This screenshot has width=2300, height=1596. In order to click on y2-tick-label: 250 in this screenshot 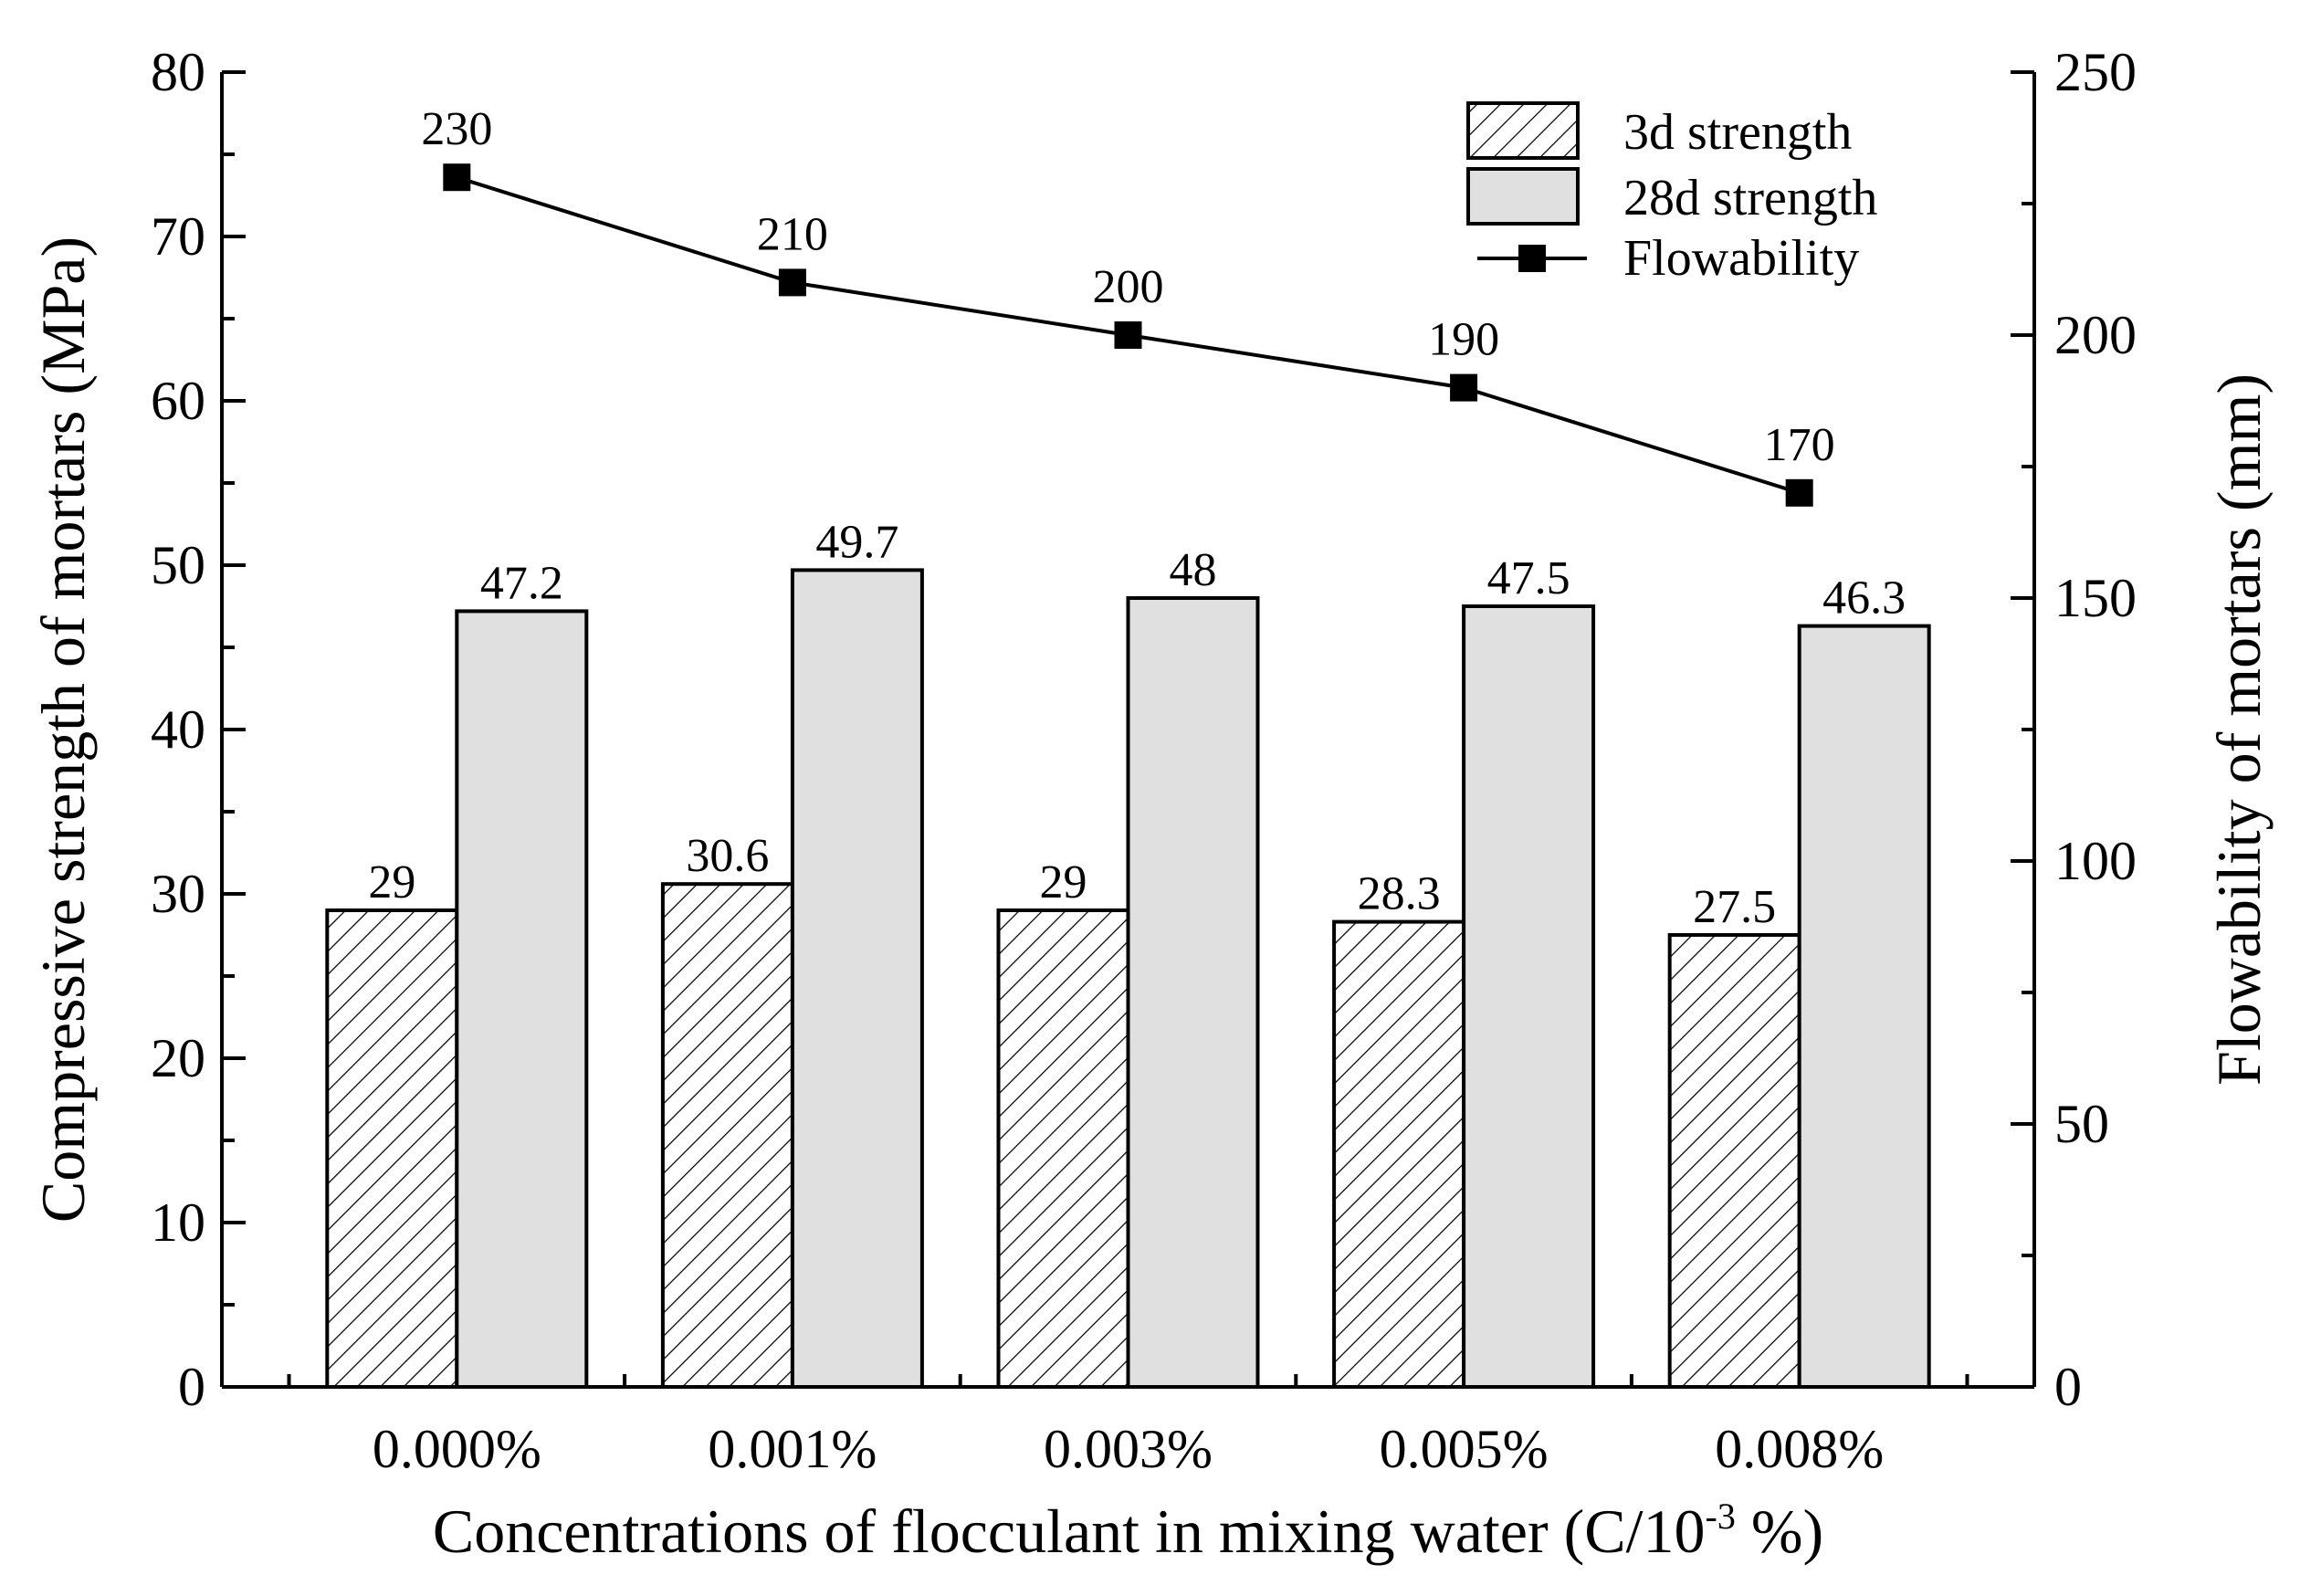, I will do `click(2096, 72)`.